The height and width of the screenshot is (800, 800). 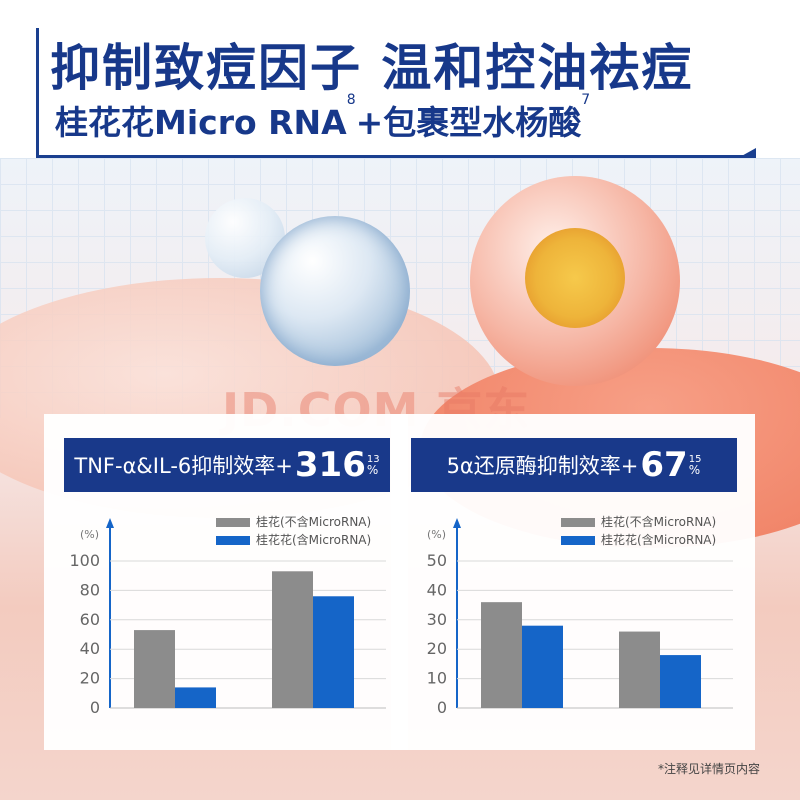 I want to click on bar-0-s1-c1, so click(x=333, y=652).